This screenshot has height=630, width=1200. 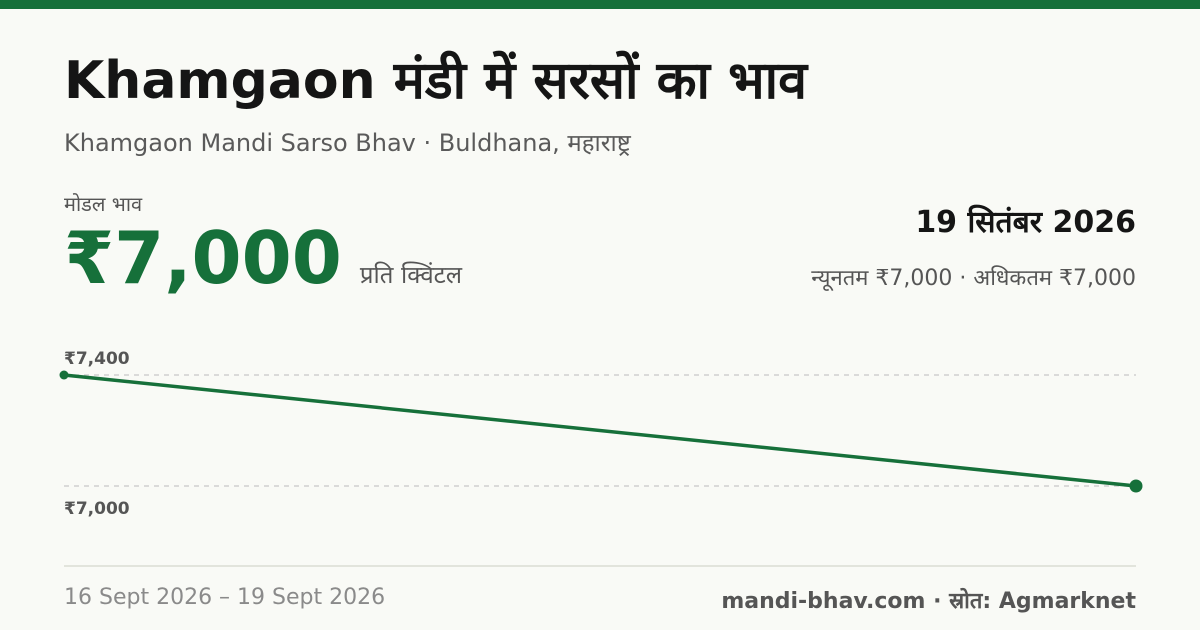 I want to click on price-row: ₹7,000 प्रति क्विंटल, so click(x=263, y=258).